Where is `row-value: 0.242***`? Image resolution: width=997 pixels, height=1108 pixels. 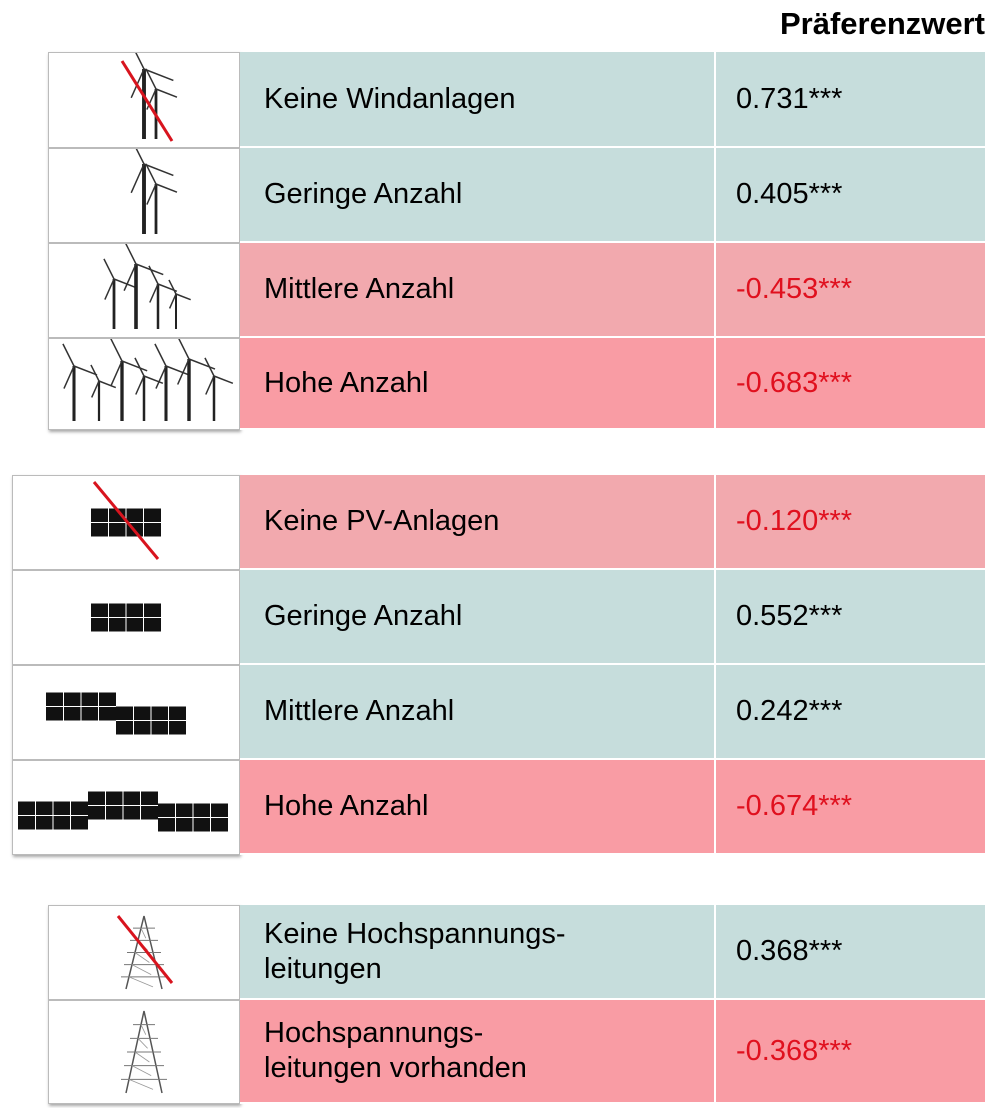
row-value: 0.242*** is located at coordinates (850, 712).